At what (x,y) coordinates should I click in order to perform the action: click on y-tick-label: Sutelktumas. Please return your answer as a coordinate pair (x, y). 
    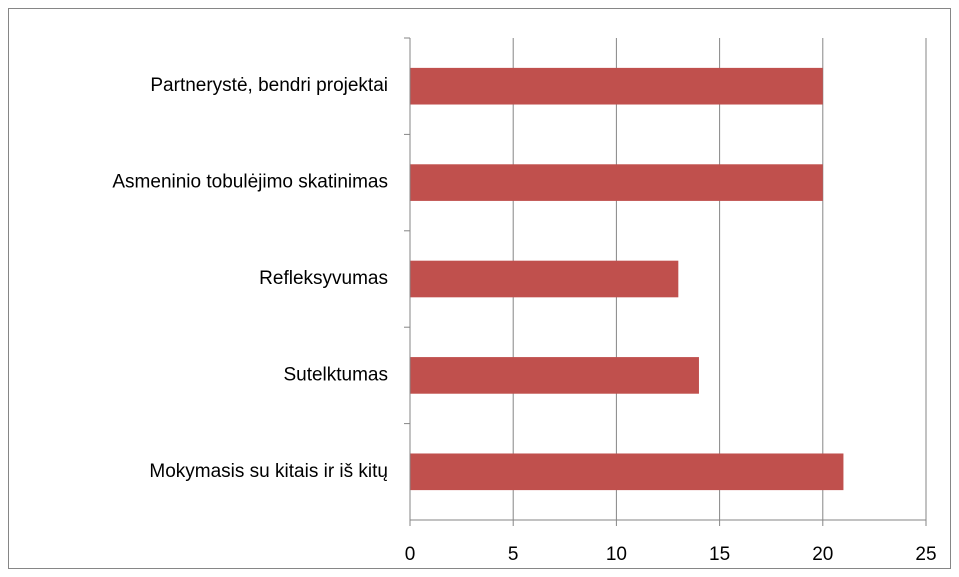
    Looking at the image, I should click on (335, 374).